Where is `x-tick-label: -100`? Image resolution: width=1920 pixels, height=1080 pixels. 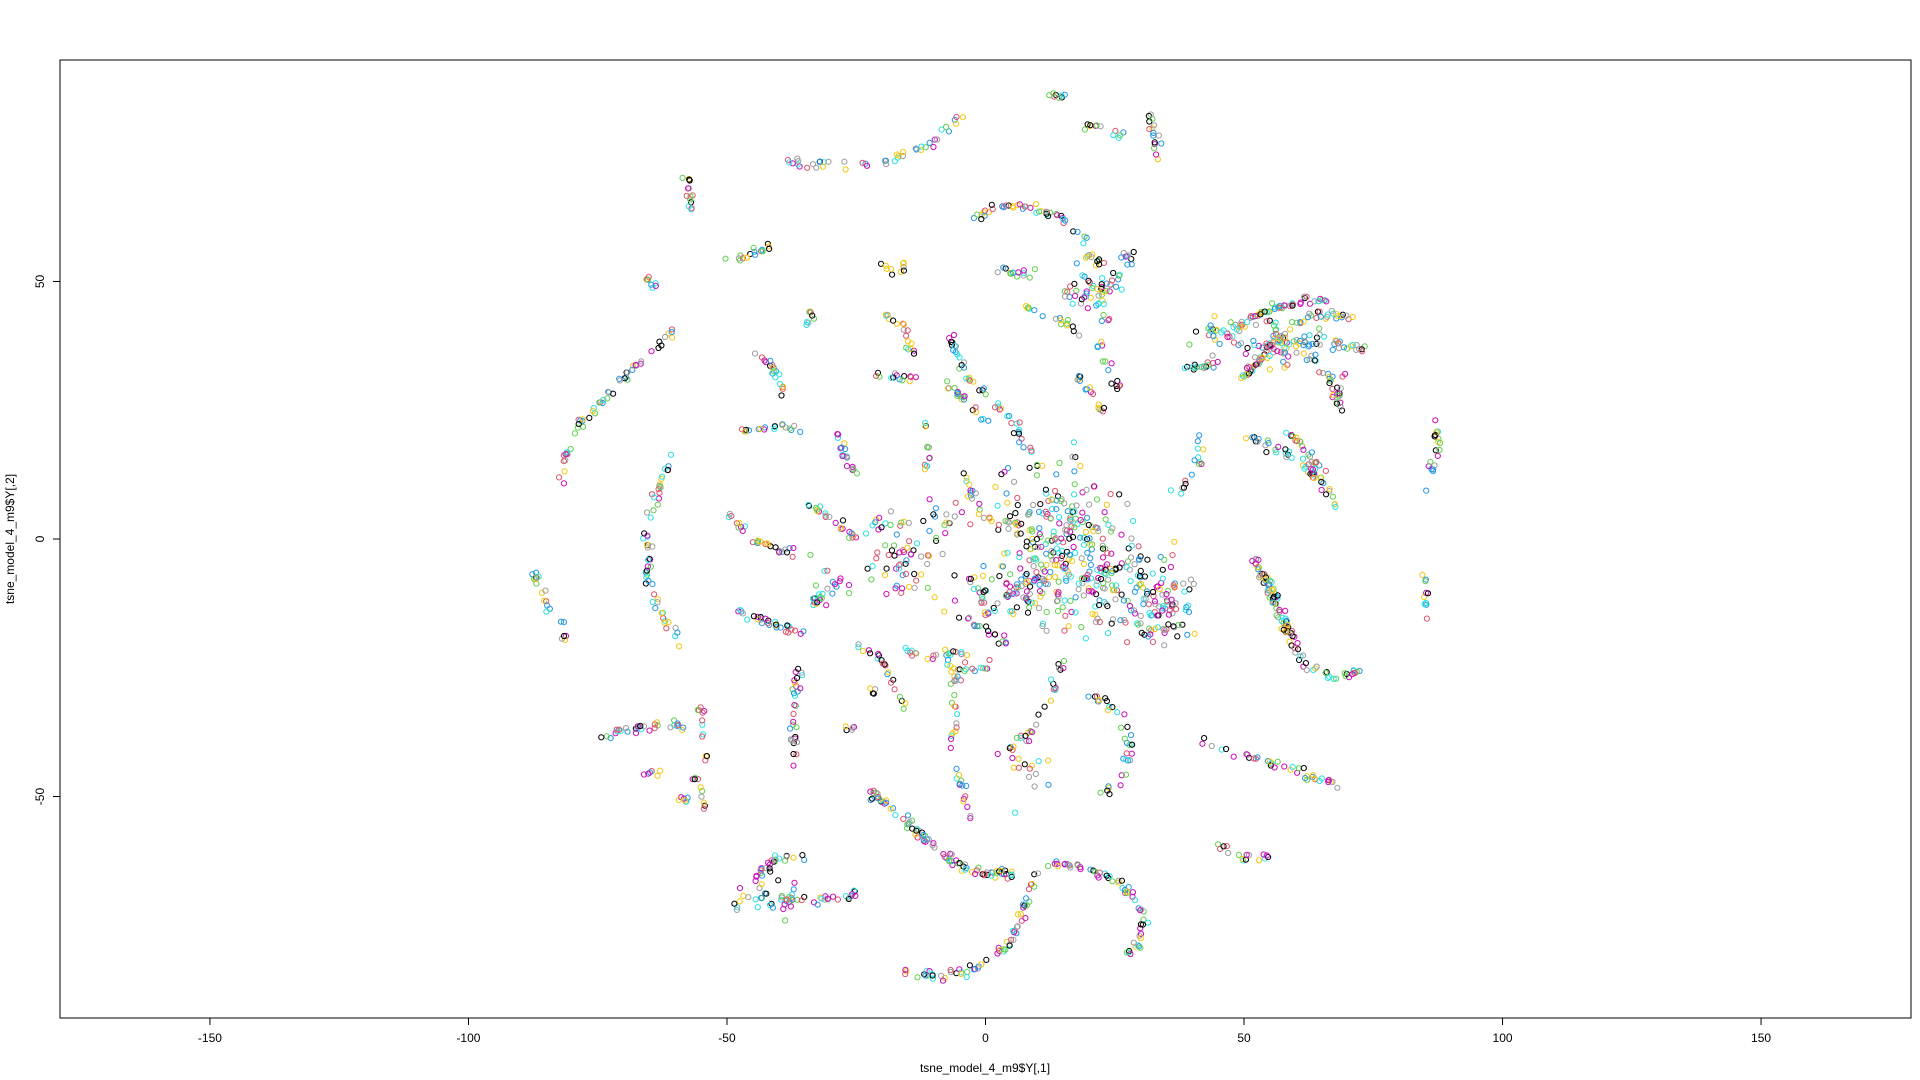 x-tick-label: -100 is located at coordinates (468, 1038).